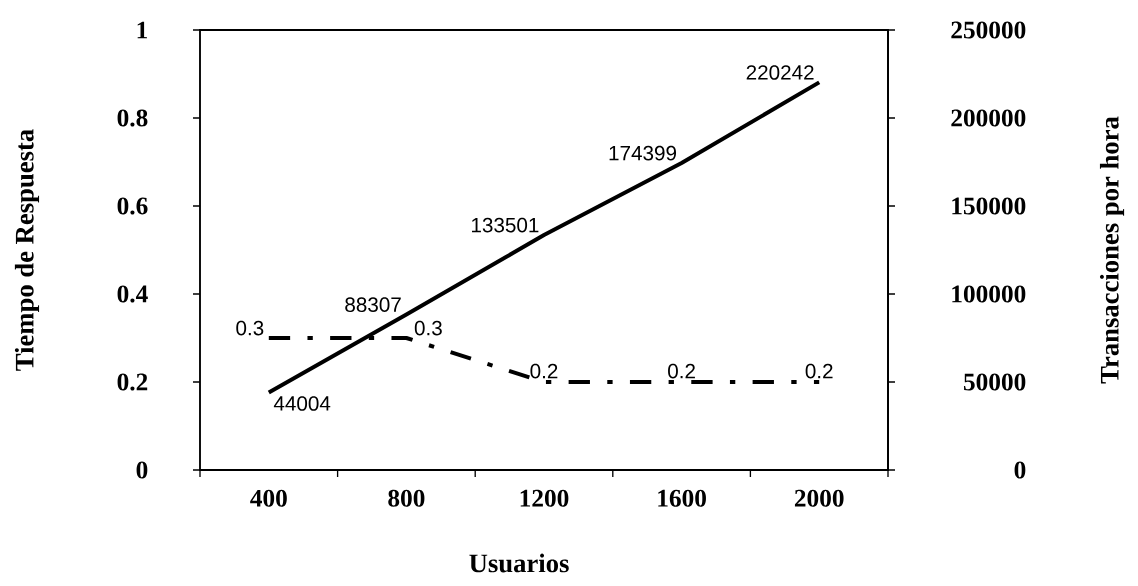 The image size is (1138, 586). Describe the element at coordinates (142, 30) in the screenshot. I see `y-tick-label: 1` at that location.